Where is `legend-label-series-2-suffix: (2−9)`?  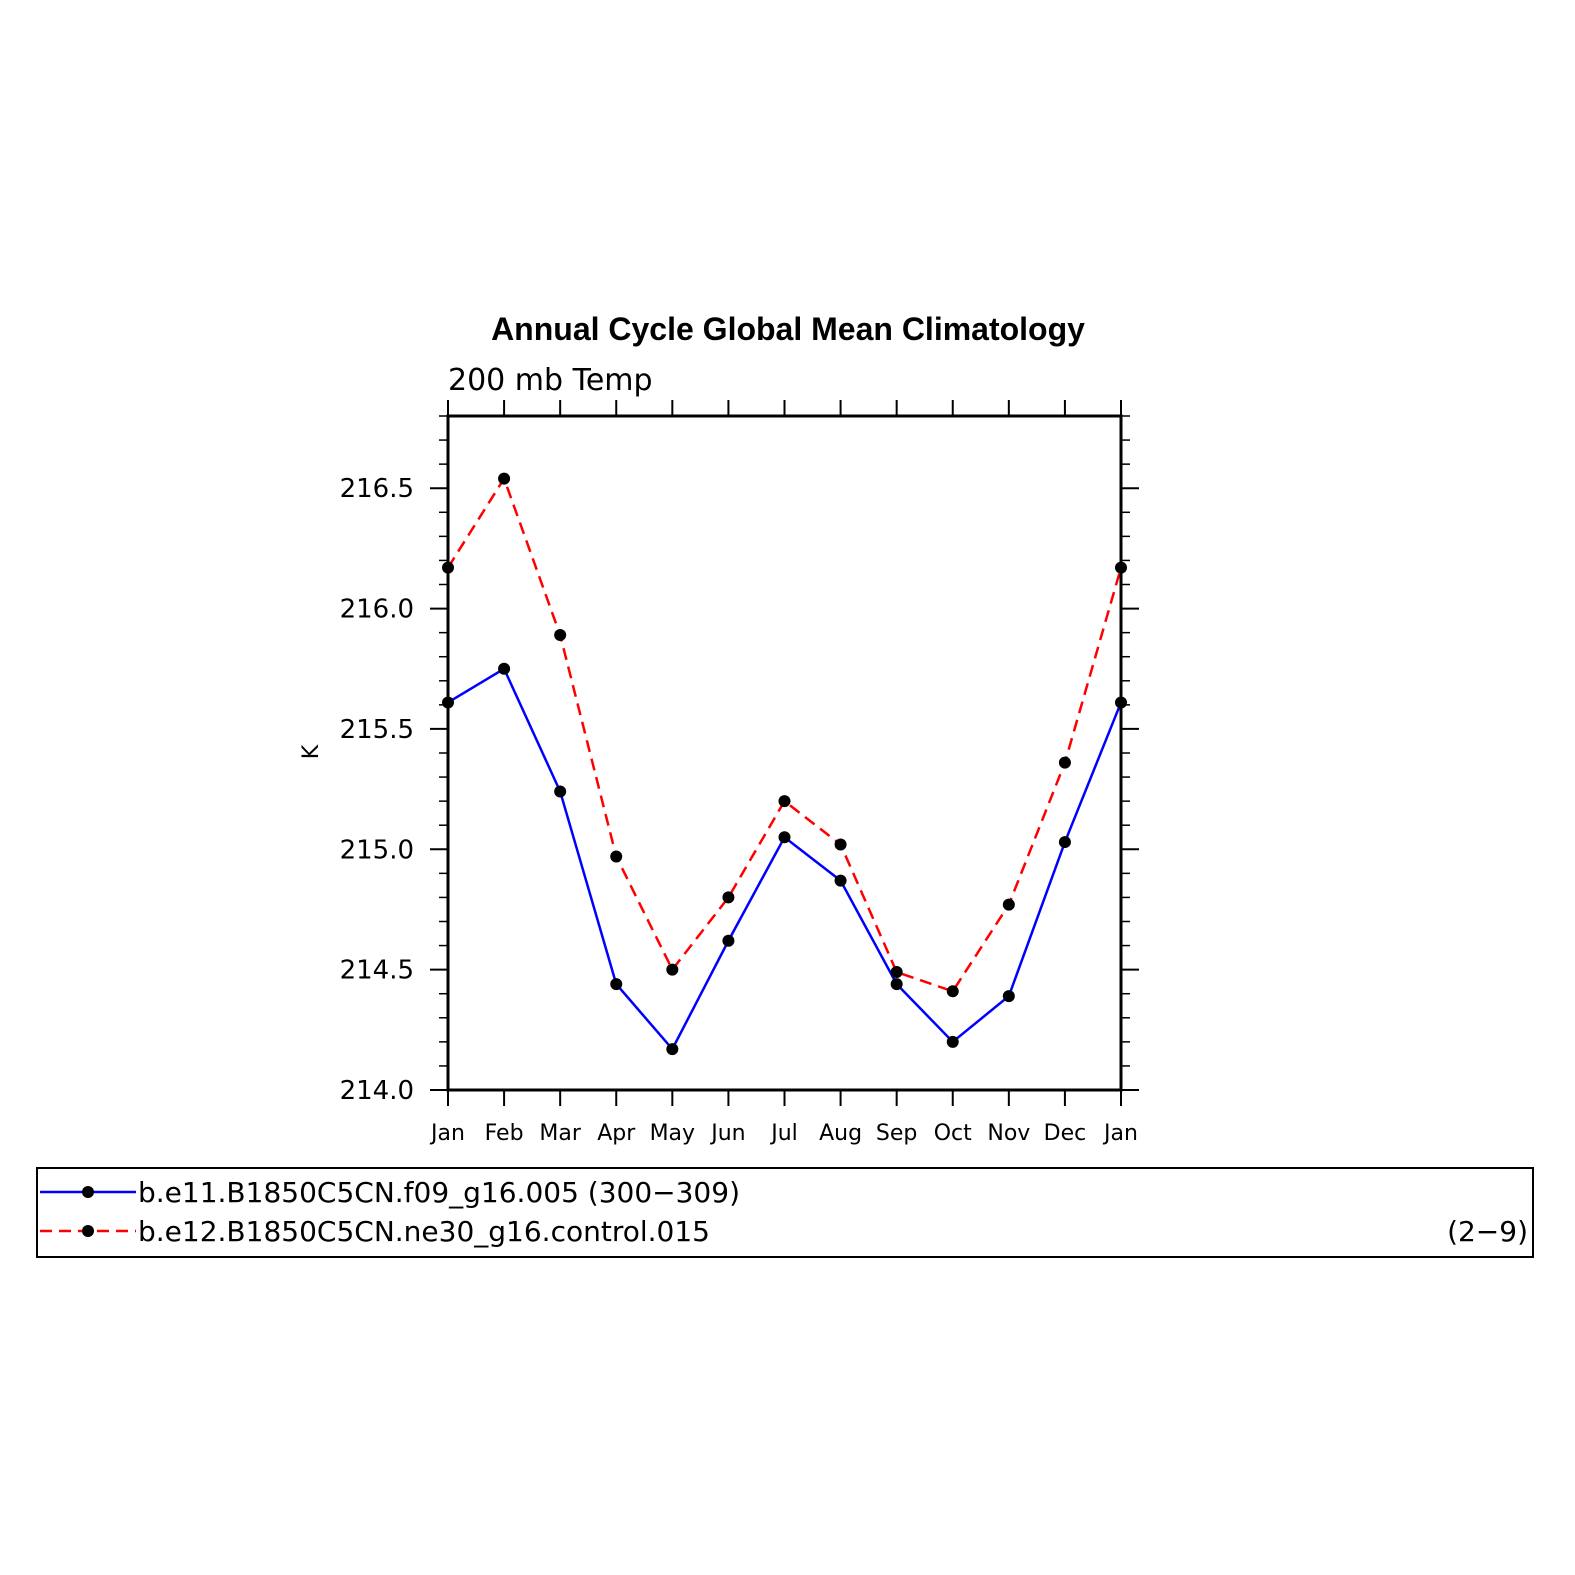
legend-label-series-2-suffix: (2−9) is located at coordinates (1487, 1231).